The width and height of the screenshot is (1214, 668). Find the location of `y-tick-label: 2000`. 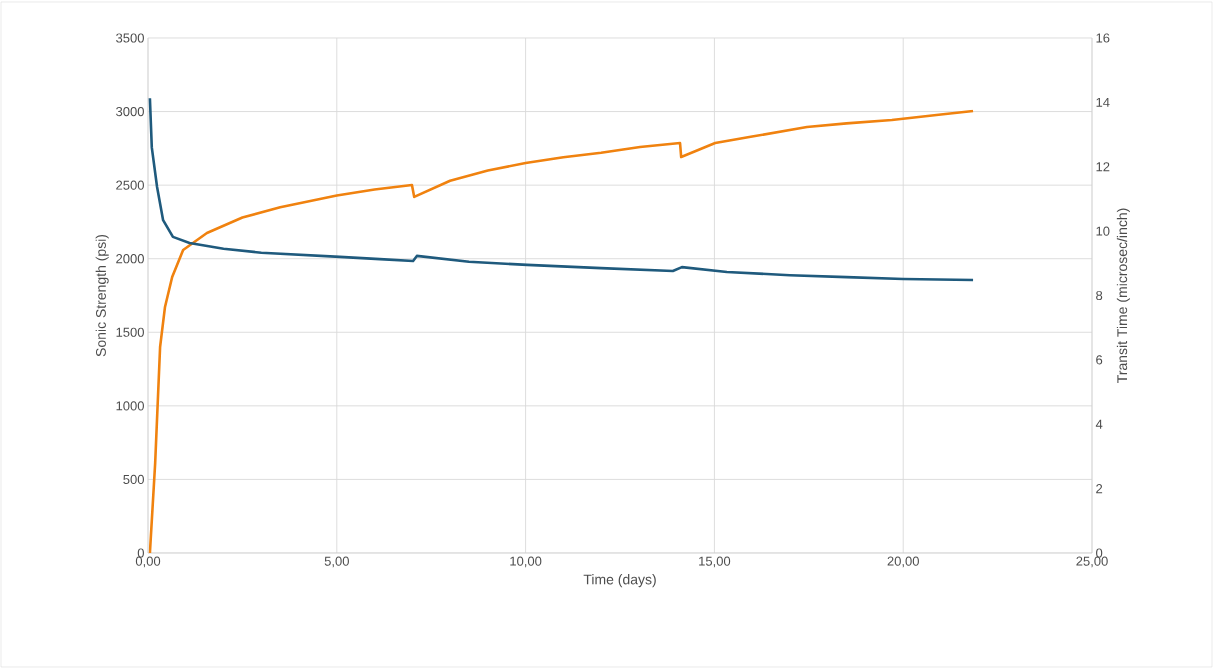

y-tick-label: 2000 is located at coordinates (130, 259).